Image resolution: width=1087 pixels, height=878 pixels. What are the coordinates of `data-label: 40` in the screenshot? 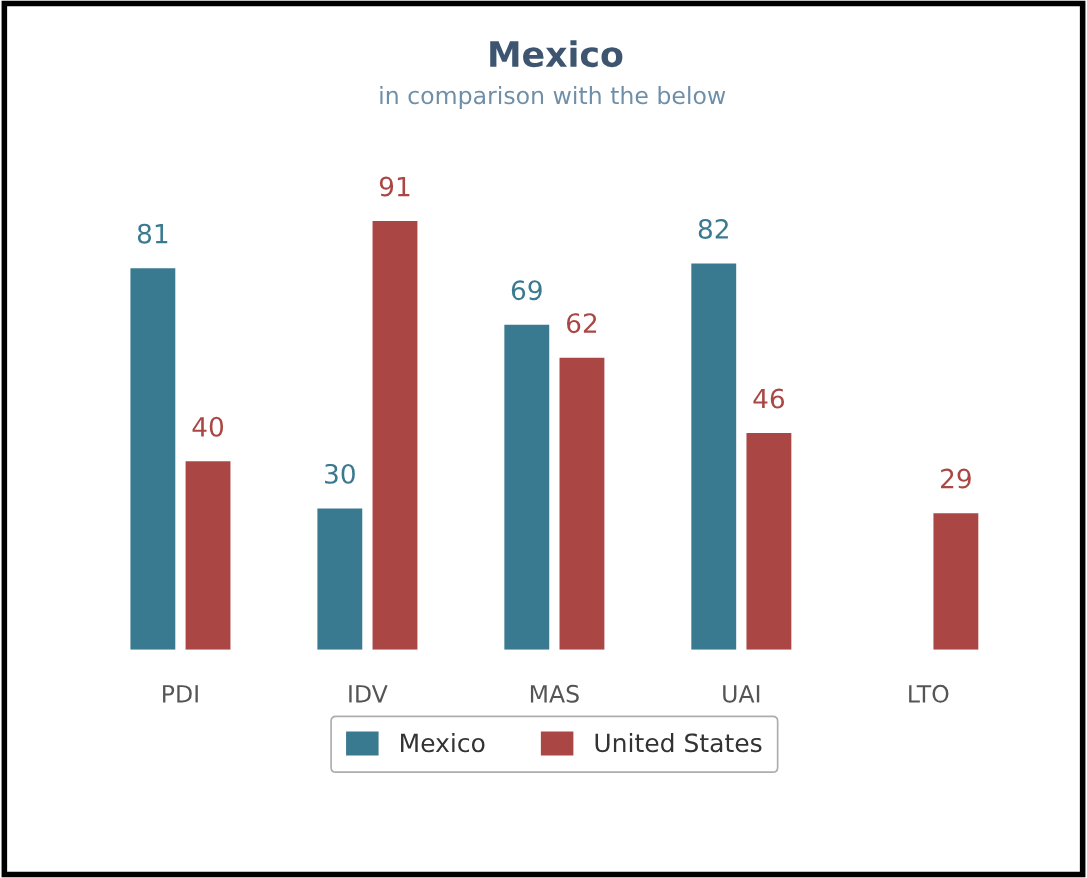 It's located at (208, 426).